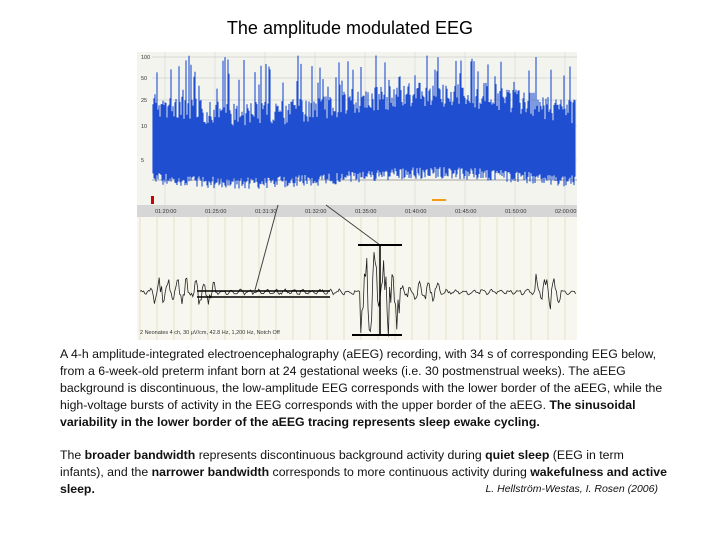 This screenshot has height=540, width=720. I want to click on slide-title: The amplitude modulated EEG, so click(350, 28).